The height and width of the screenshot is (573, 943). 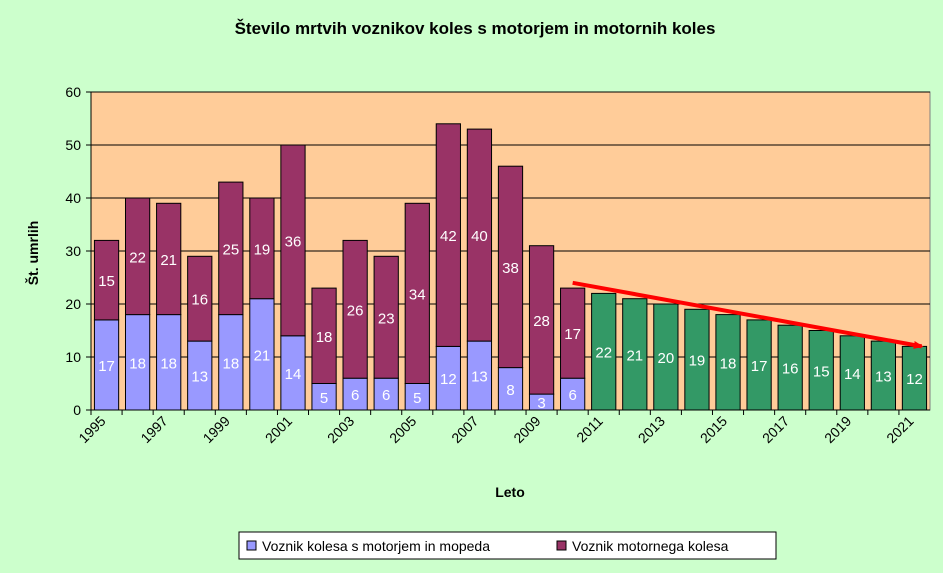 I want to click on data-label-motorcycle: 36, so click(x=293, y=241).